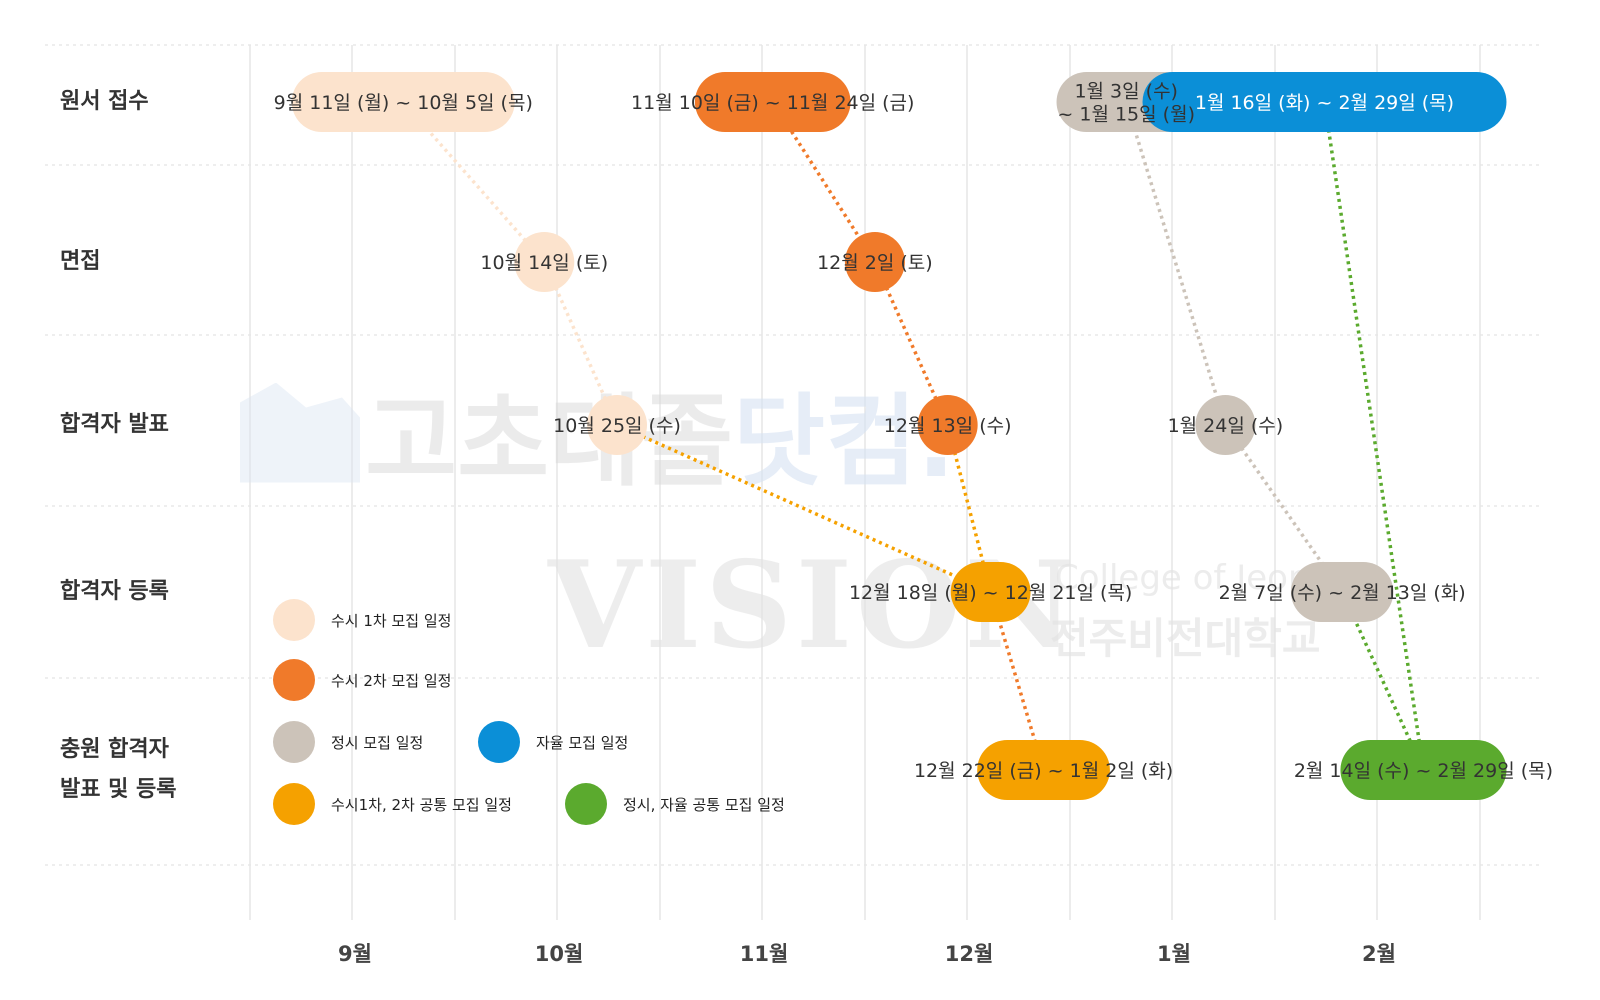 Image resolution: width=1600 pixels, height=1000 pixels. I want to click on event-pill-e6, so click(947, 425).